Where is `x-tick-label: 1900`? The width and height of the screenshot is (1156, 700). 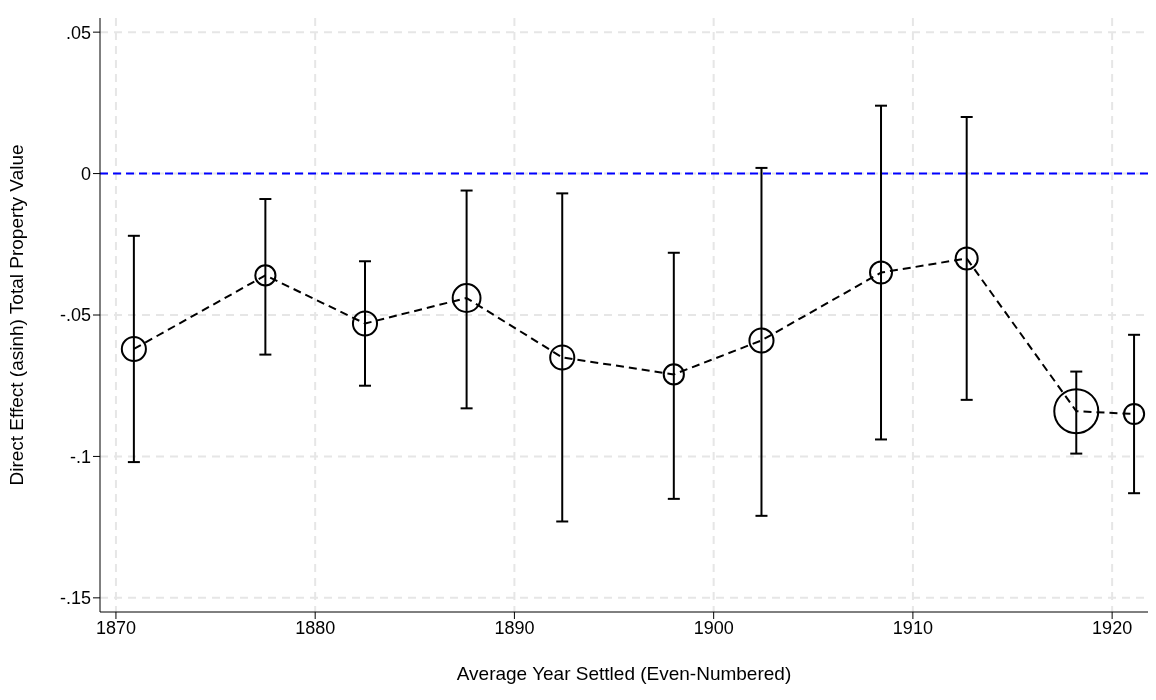 x-tick-label: 1900 is located at coordinates (713, 627).